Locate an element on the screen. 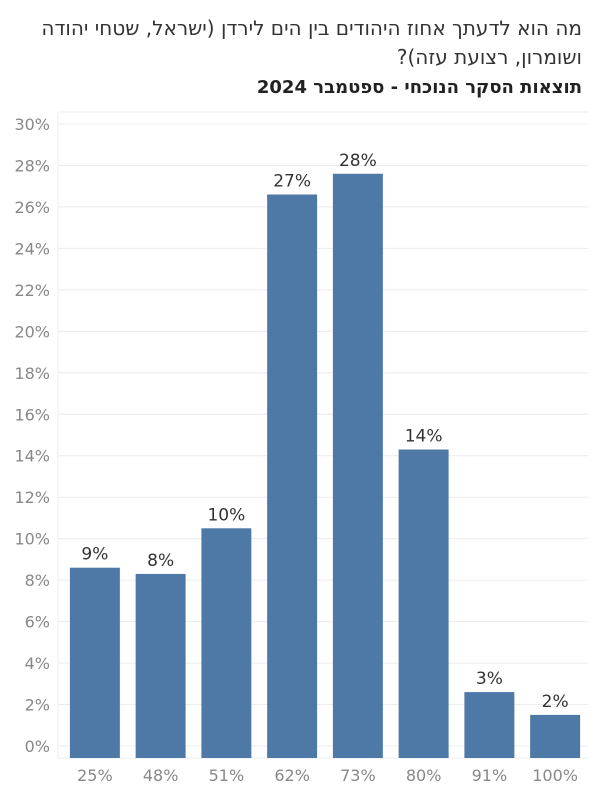  y-tick-label: 8% is located at coordinates (37, 580).